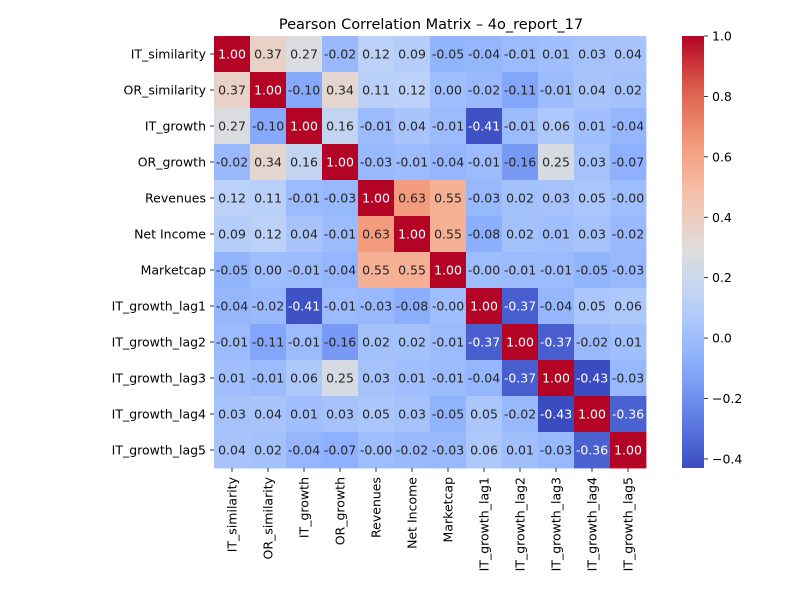  Describe the element at coordinates (268, 54) in the screenshot. I see `cell-value-label: 0.37` at that location.